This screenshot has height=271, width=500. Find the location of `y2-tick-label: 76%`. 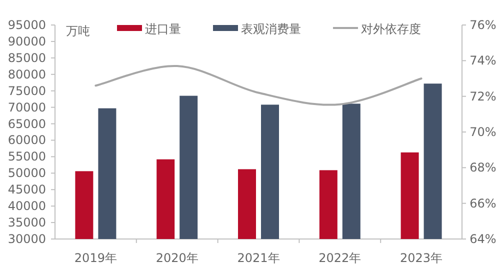

y2-tick-label: 76% is located at coordinates (483, 25).